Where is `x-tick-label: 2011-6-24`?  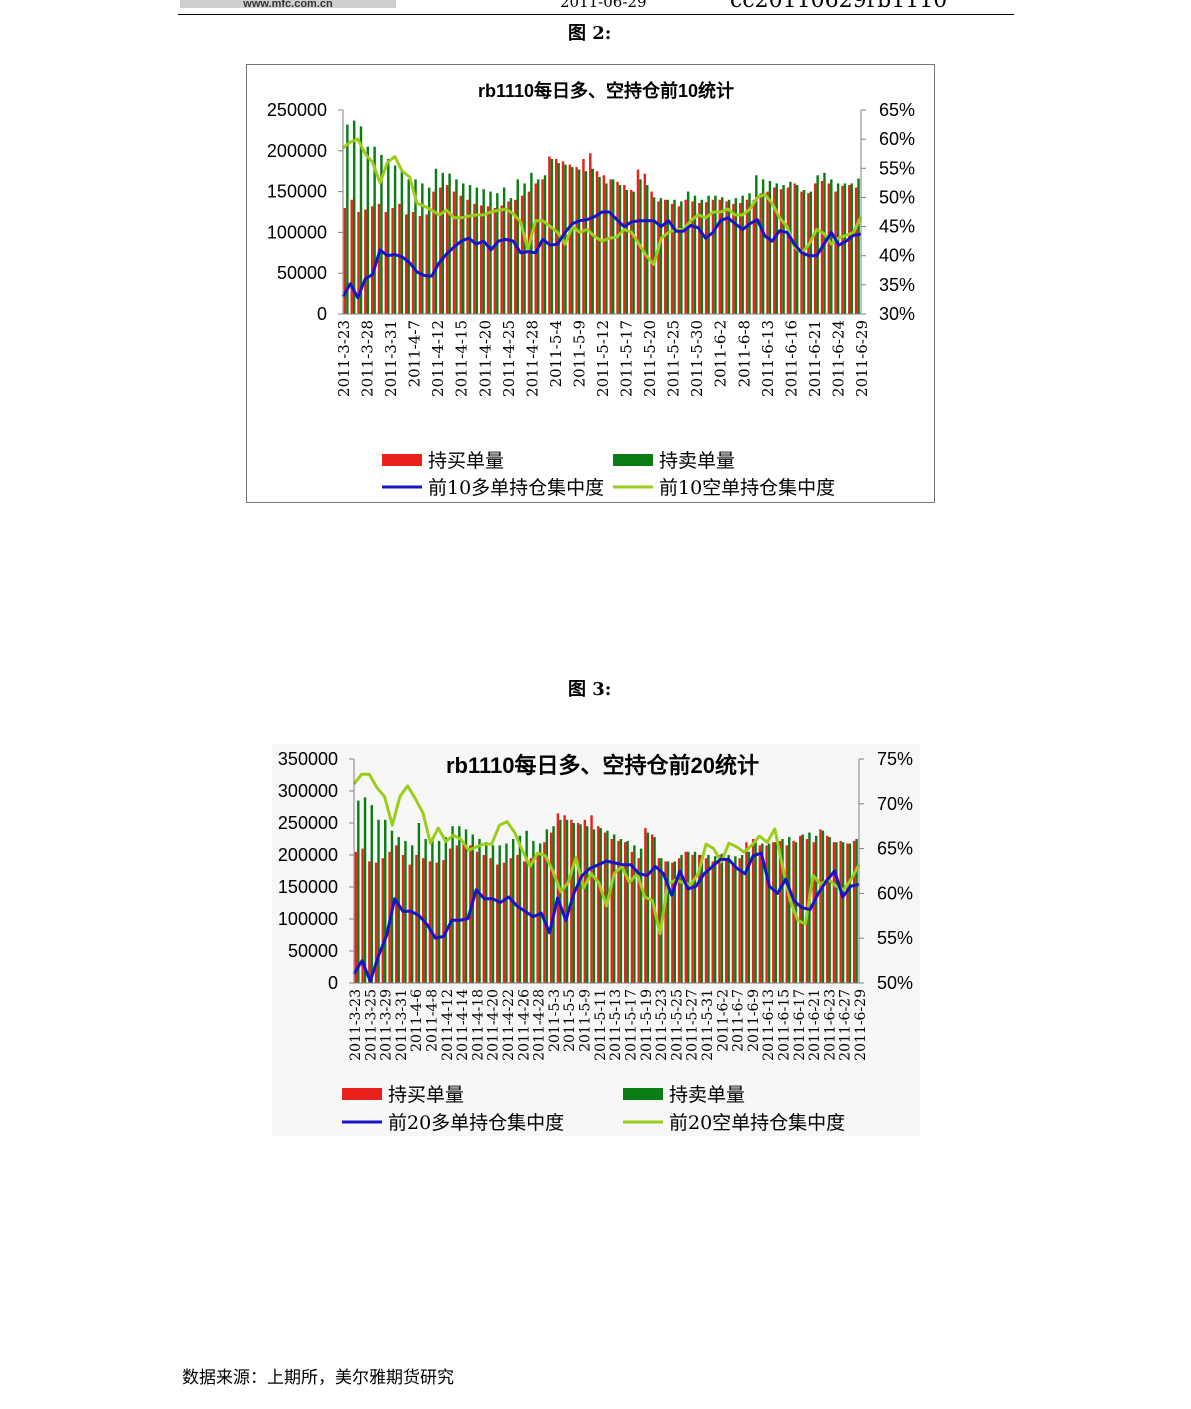
x-tick-label: 2011-6-24 is located at coordinates (839, 358).